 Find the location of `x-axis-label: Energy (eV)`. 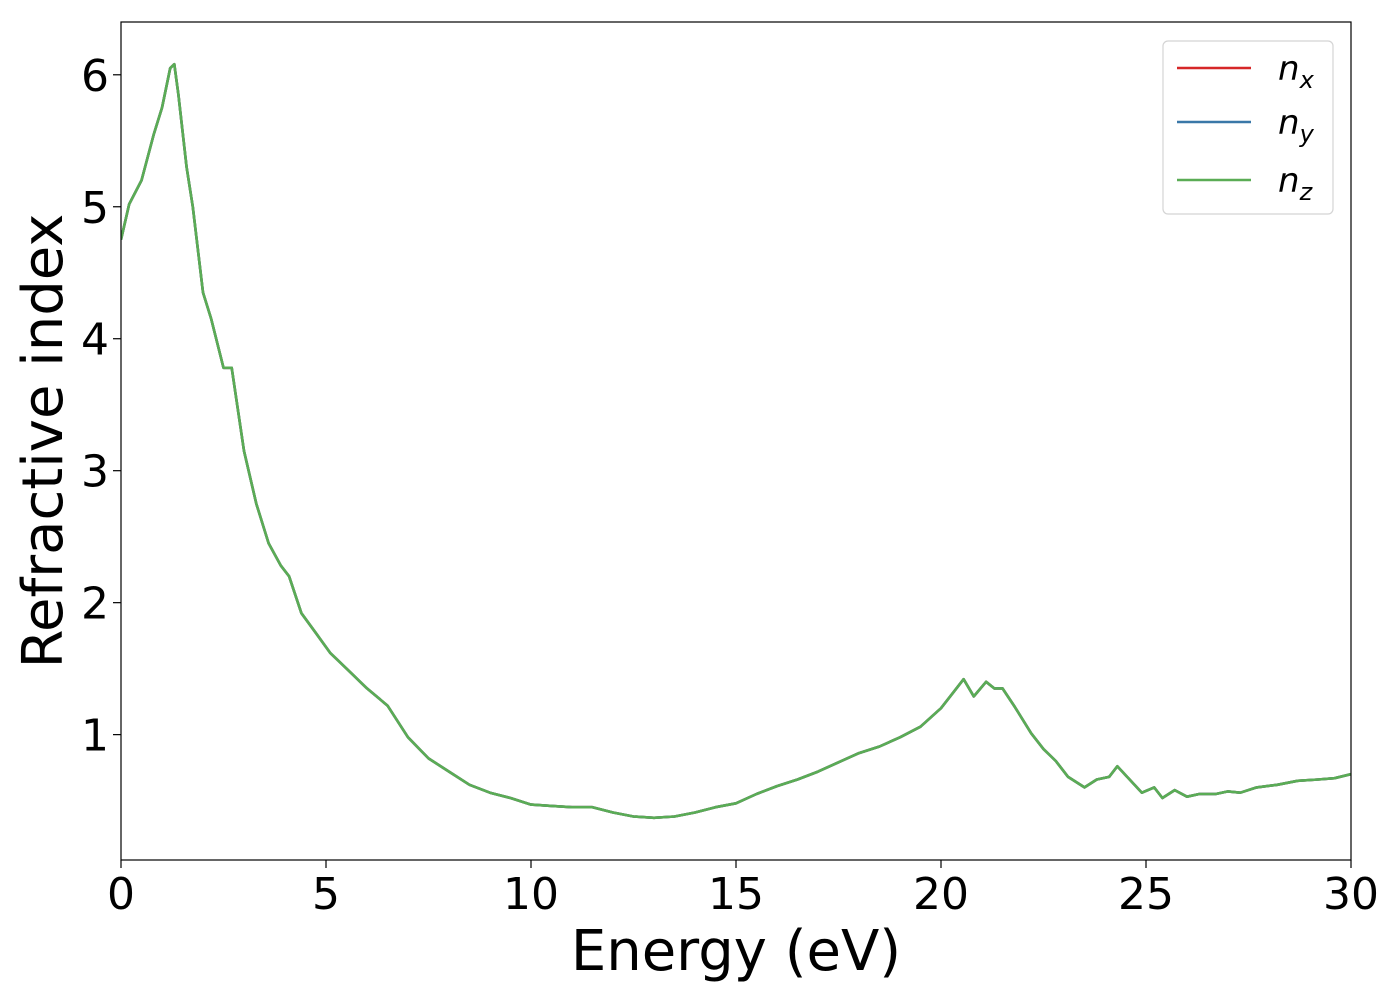

x-axis-label: Energy (eV) is located at coordinates (736, 951).